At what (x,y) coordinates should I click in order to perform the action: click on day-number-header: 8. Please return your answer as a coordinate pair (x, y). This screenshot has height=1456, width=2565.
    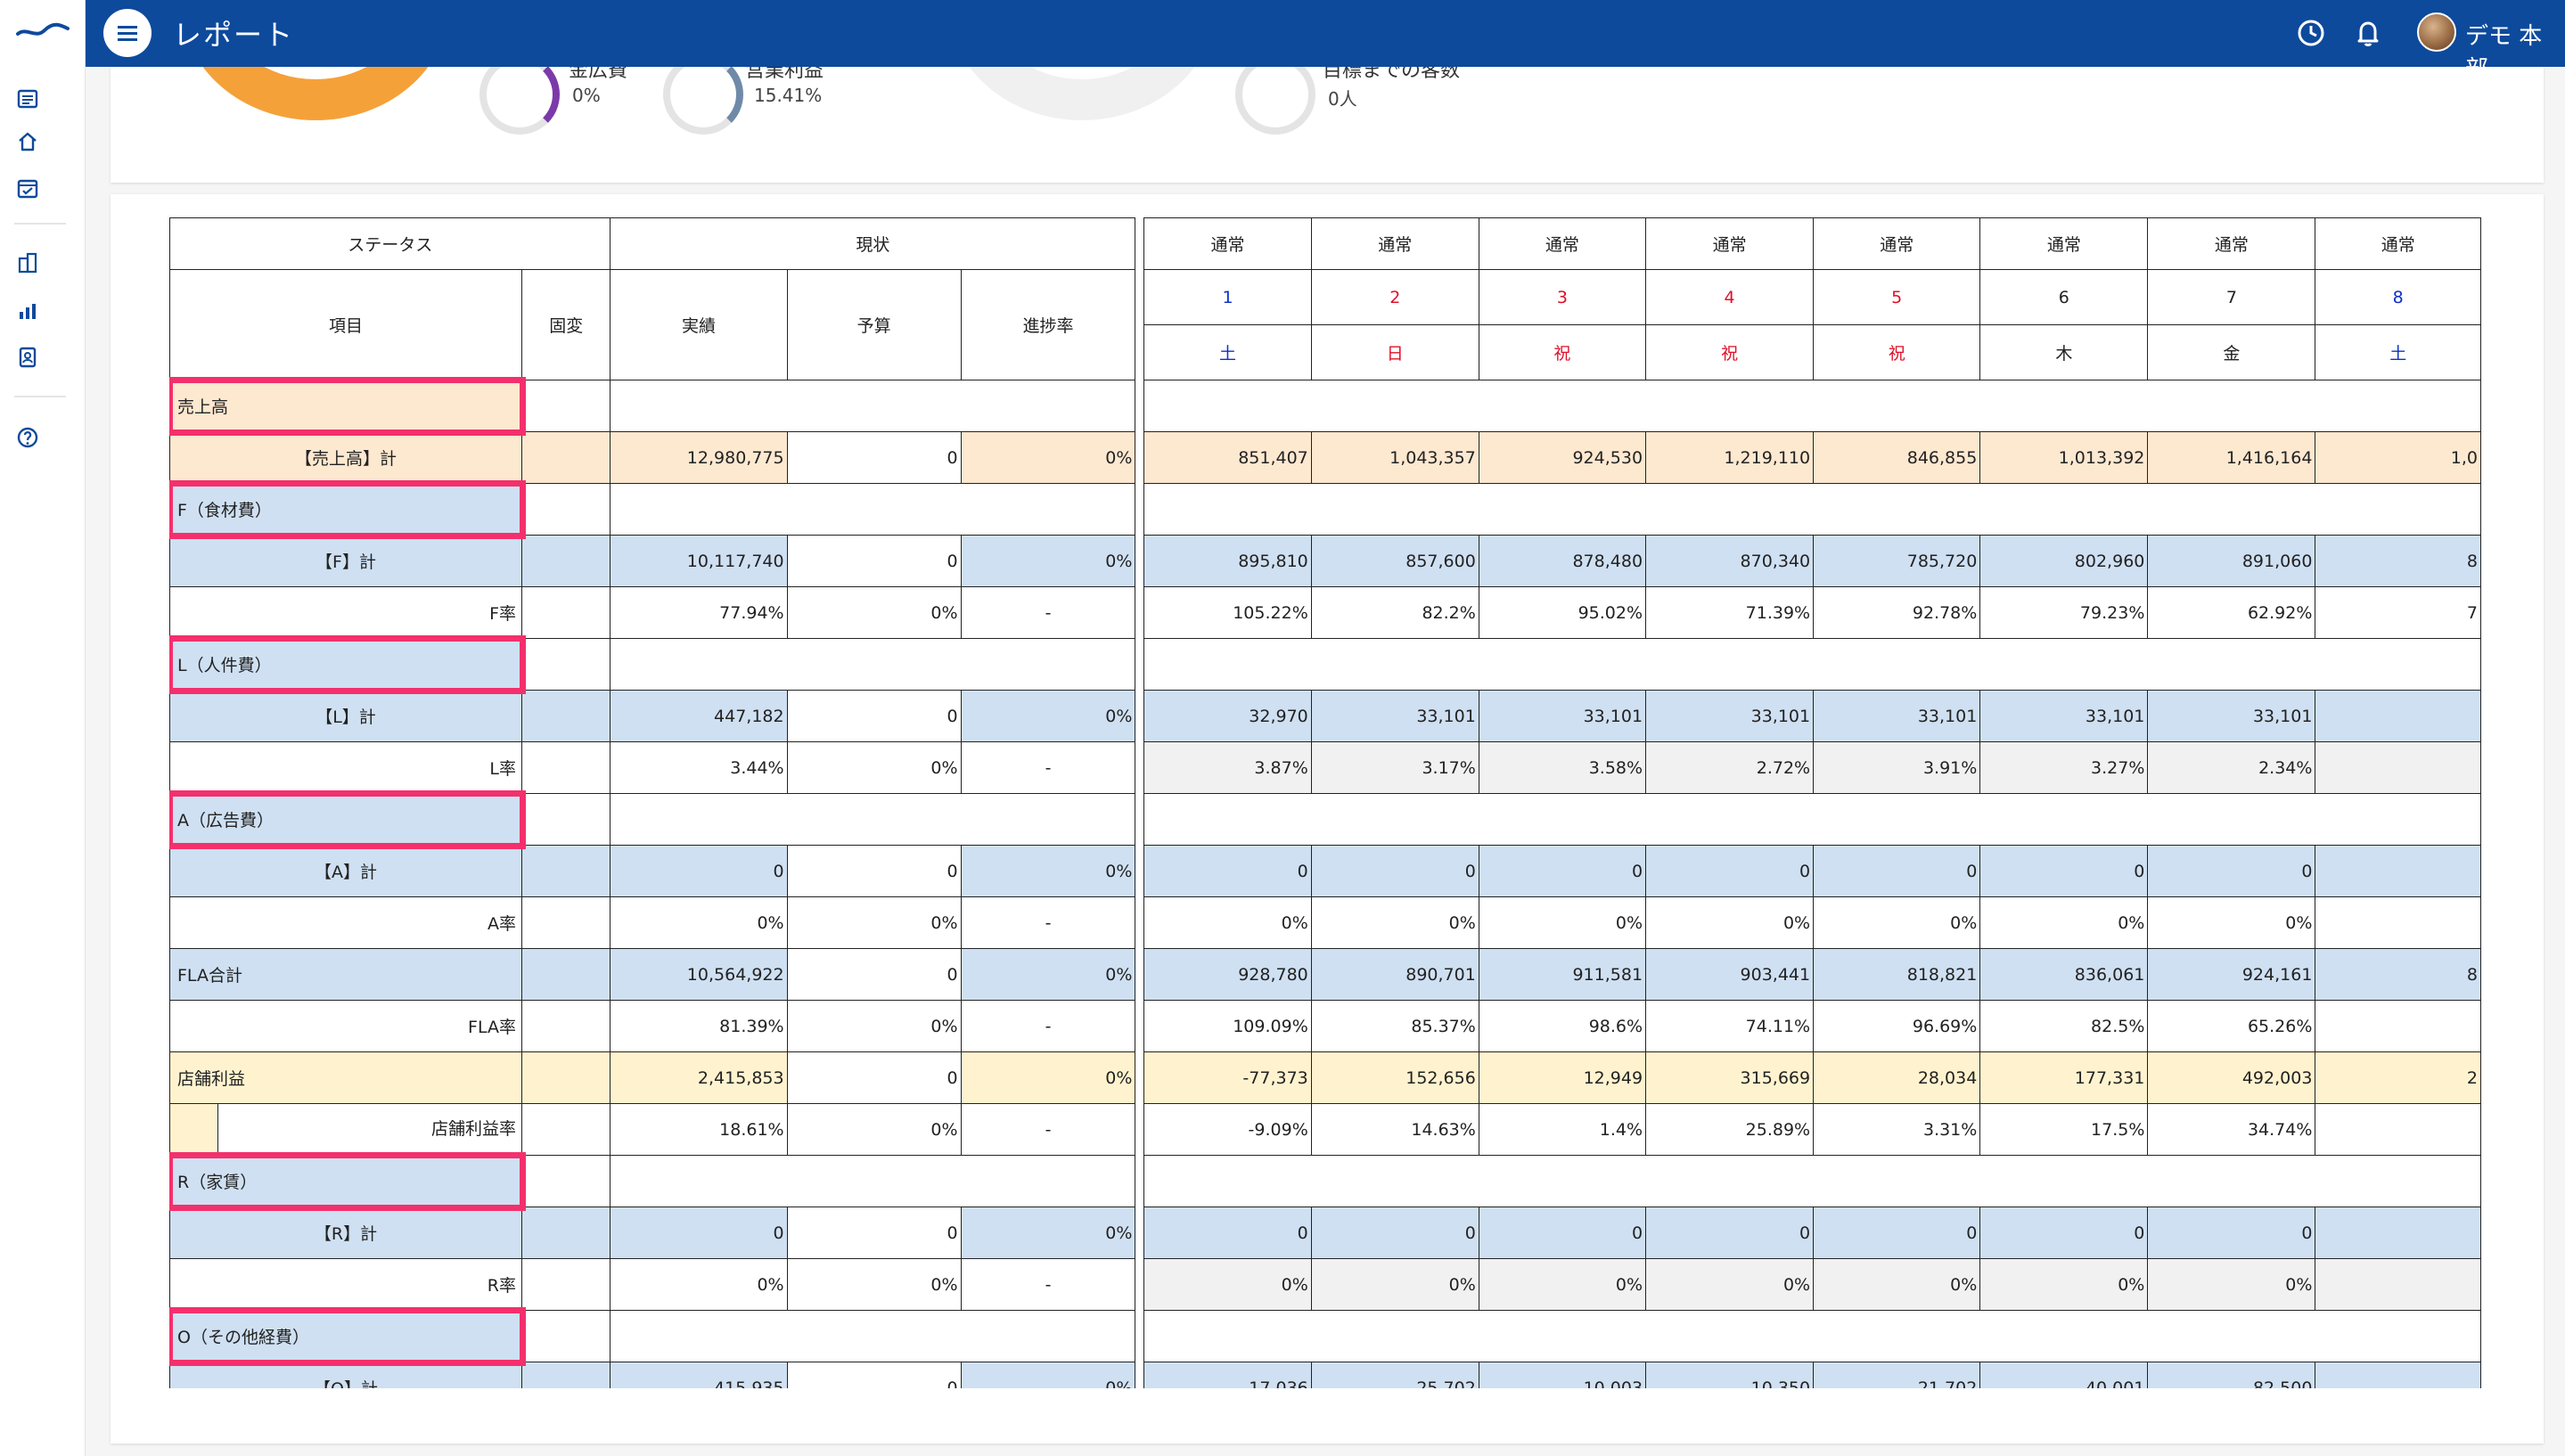
    Looking at the image, I should click on (2398, 297).